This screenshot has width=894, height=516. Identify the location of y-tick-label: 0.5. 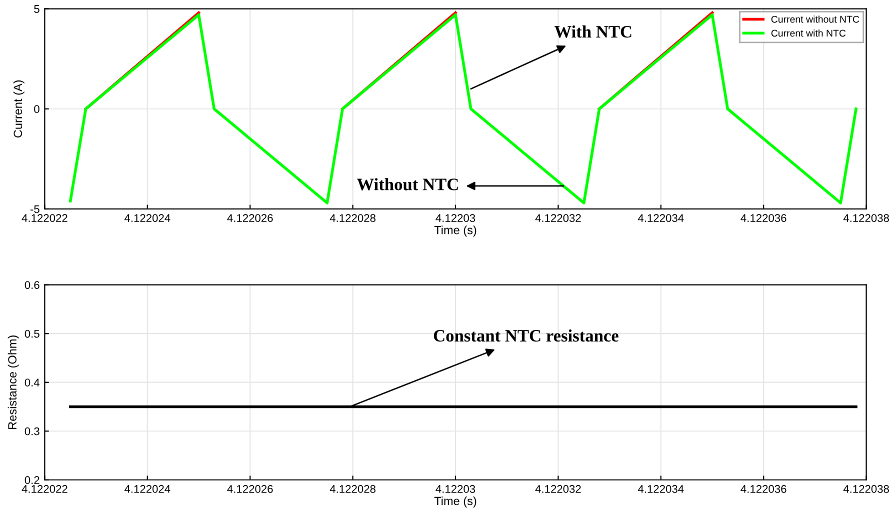
(32, 334).